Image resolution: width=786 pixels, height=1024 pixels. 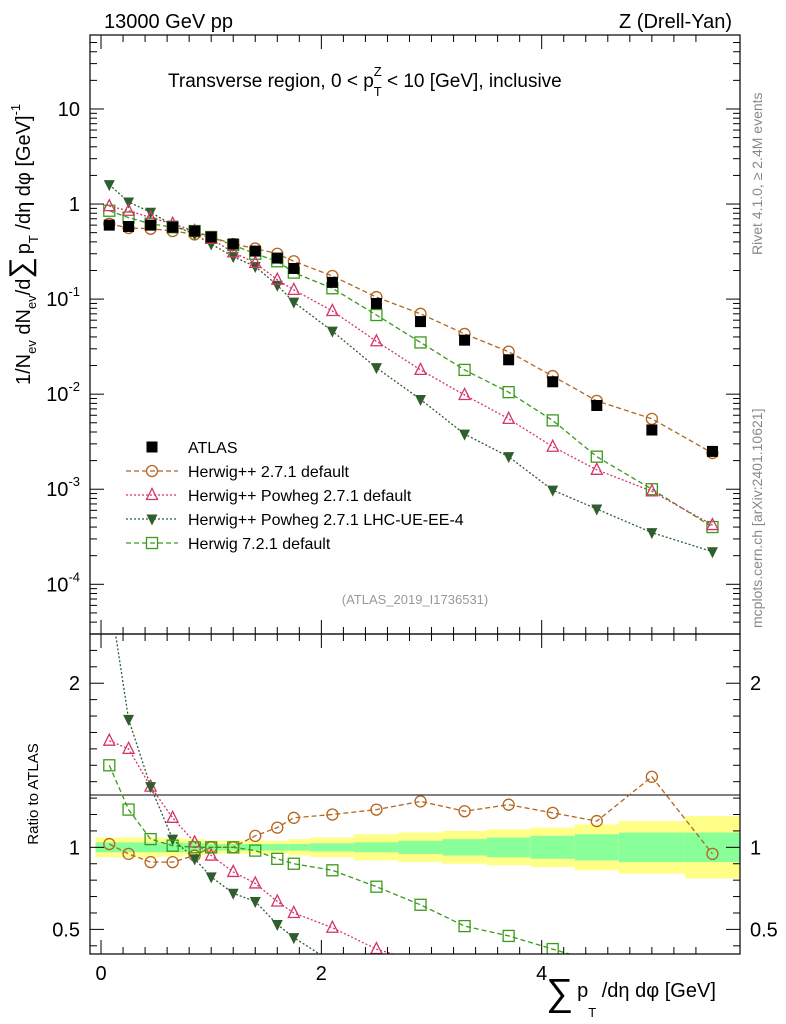 I want to click on lower-y-axis-label: Ratio to ATLAS, so click(x=33, y=793).